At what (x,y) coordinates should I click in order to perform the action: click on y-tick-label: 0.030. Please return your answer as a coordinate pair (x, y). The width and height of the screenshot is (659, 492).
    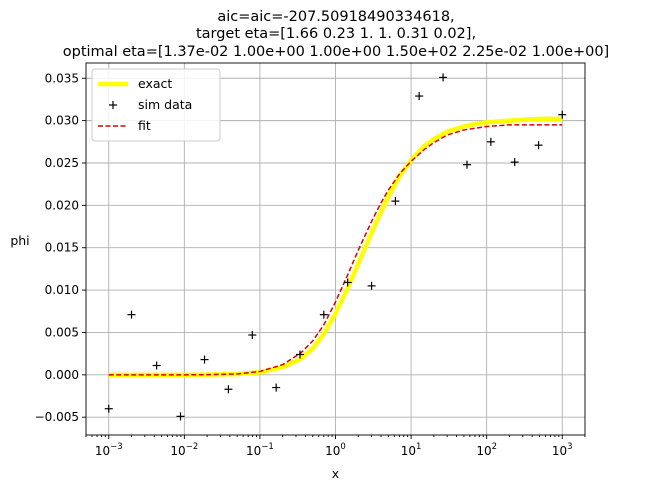
    Looking at the image, I should click on (62, 121).